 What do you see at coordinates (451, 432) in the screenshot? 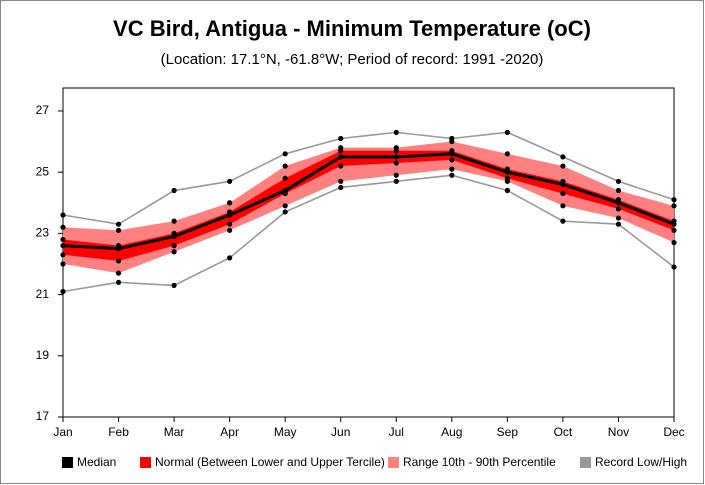
I see `x-tick-label: Aug` at bounding box center [451, 432].